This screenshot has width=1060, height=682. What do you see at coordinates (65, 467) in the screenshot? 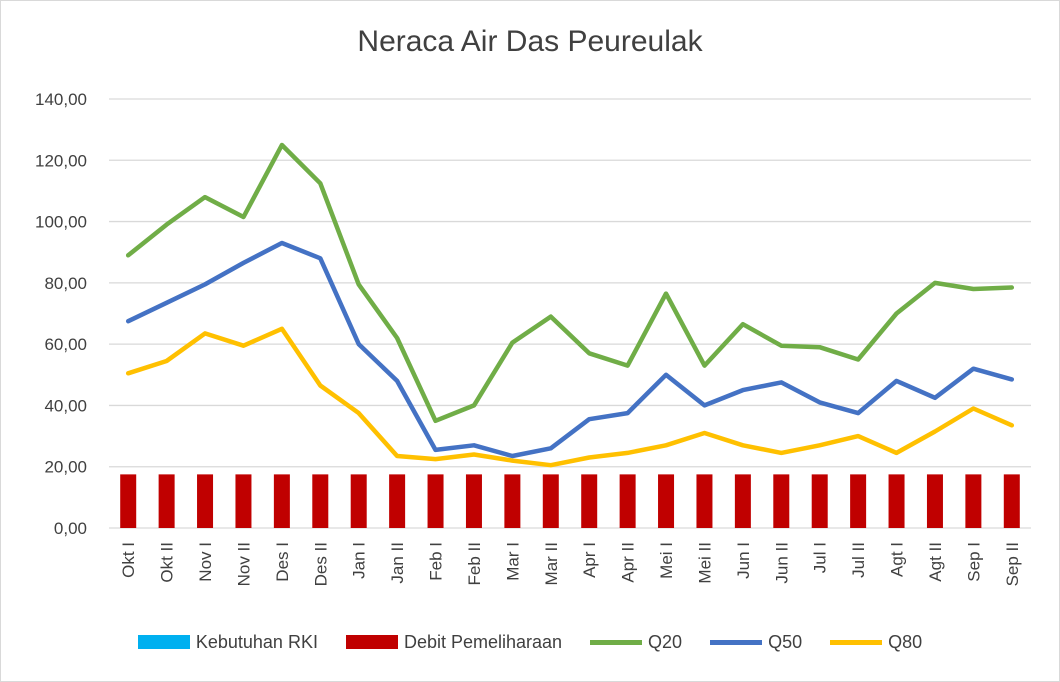
I see `y-tick-label: 20,00` at bounding box center [65, 467].